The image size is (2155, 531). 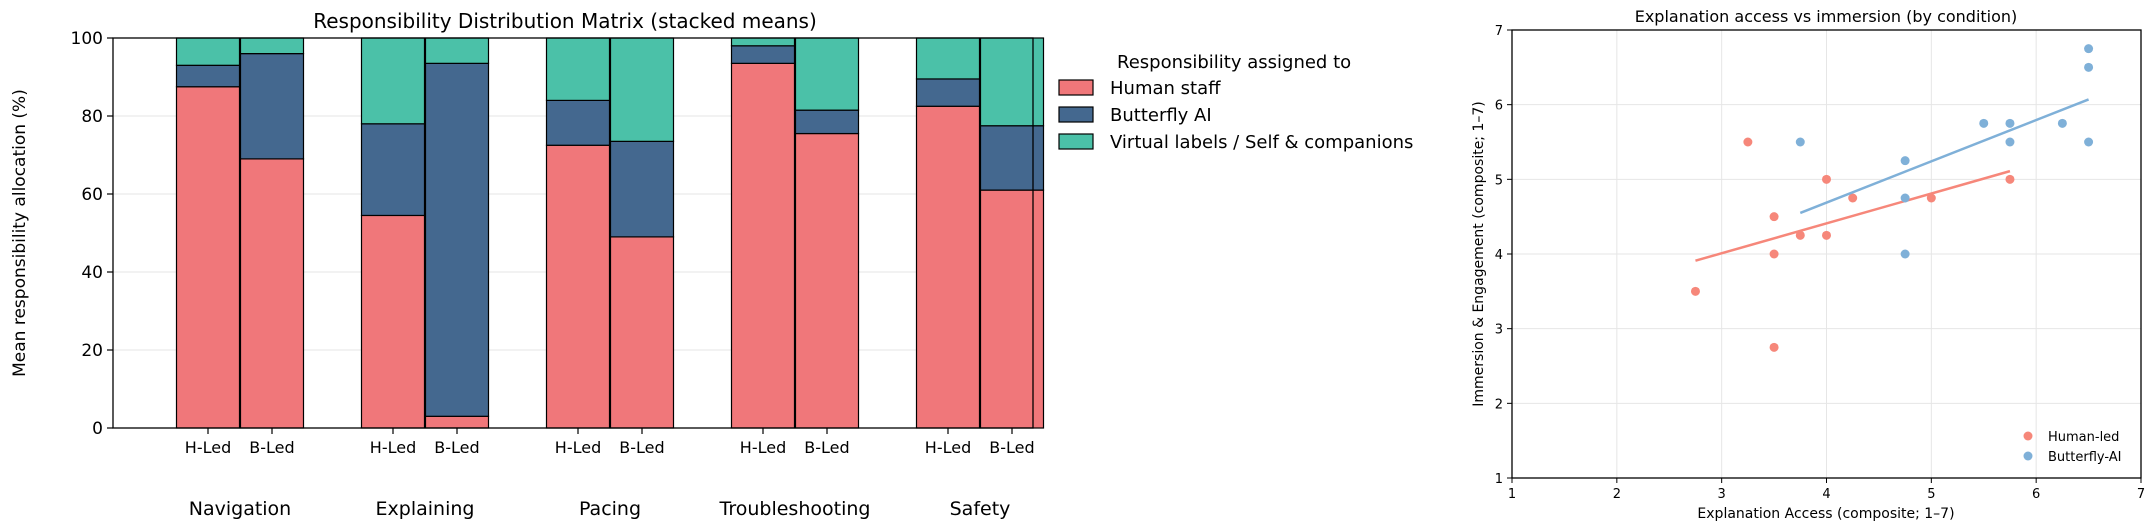 What do you see at coordinates (1853, 215) in the screenshot?
I see `scatter-trend-line` at bounding box center [1853, 215].